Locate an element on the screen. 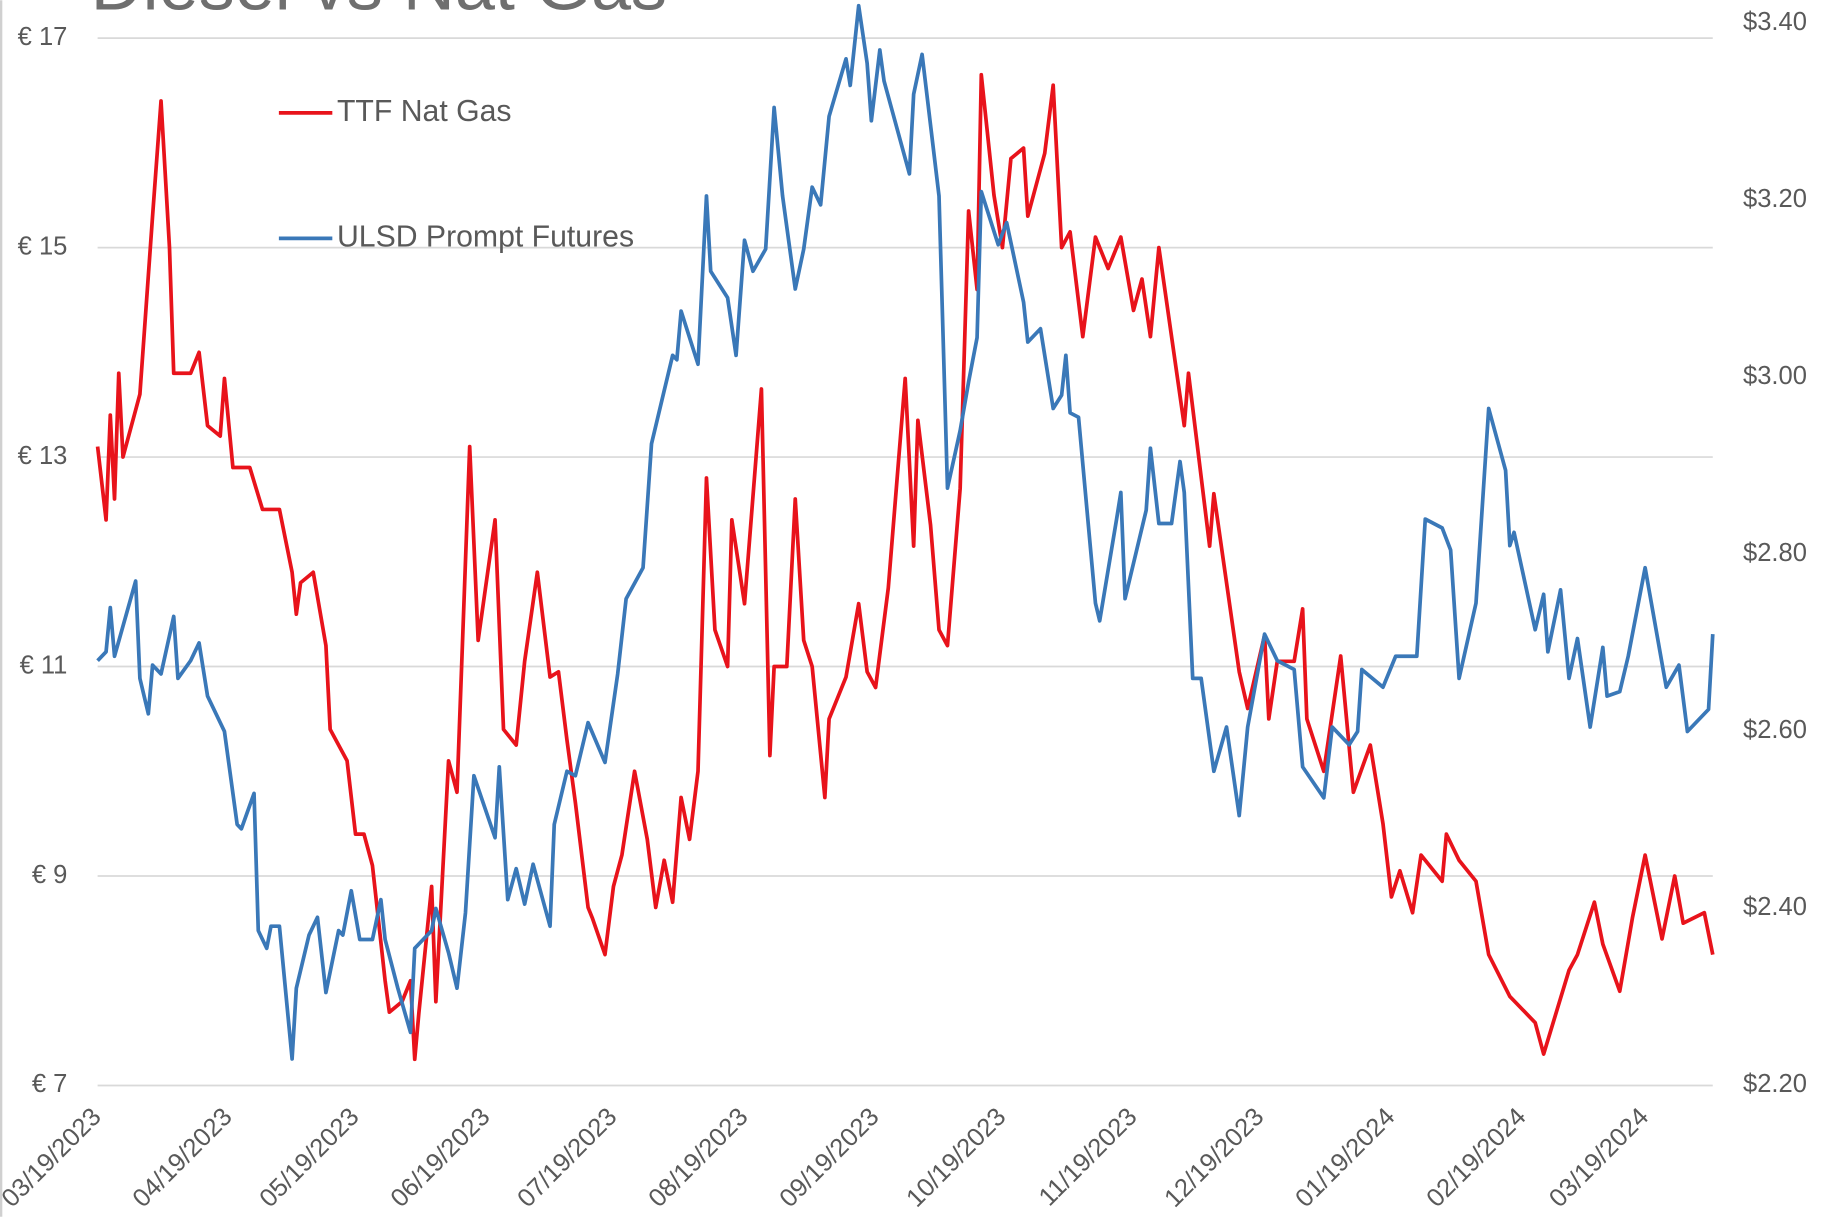 Image resolution: width=1822 pixels, height=1217 pixels. legend-label: ULSD Prompt Futures is located at coordinates (485, 236).